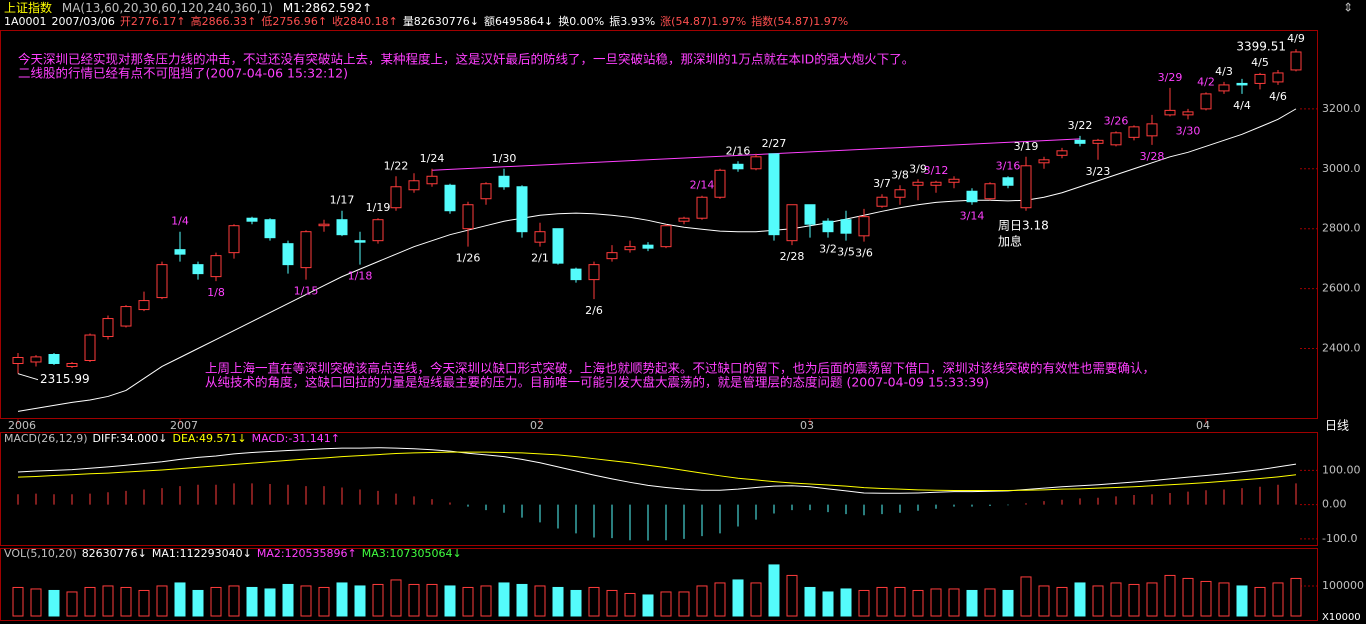 The image size is (1366, 624). Describe the element at coordinates (1026, 146) in the screenshot. I see `date-label: 3/19` at that location.